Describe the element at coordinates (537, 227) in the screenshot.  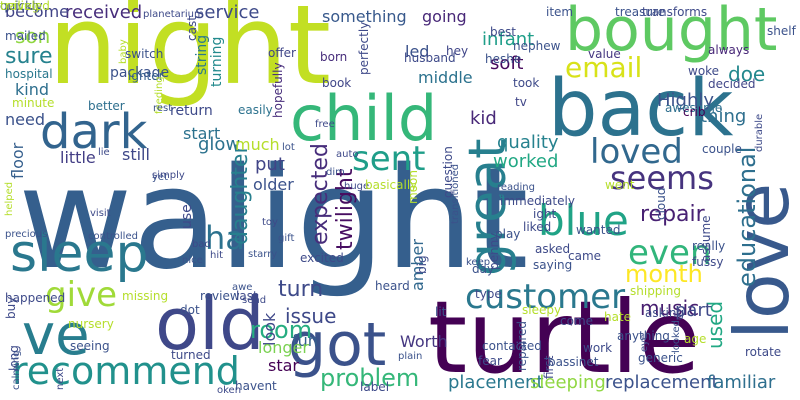
I see `word-liked: liked` at that location.